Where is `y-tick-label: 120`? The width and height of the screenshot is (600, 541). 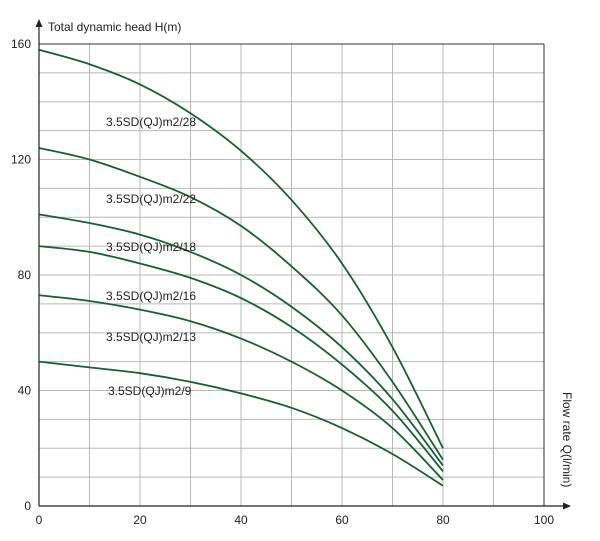 y-tick-label: 120 is located at coordinates (21, 160).